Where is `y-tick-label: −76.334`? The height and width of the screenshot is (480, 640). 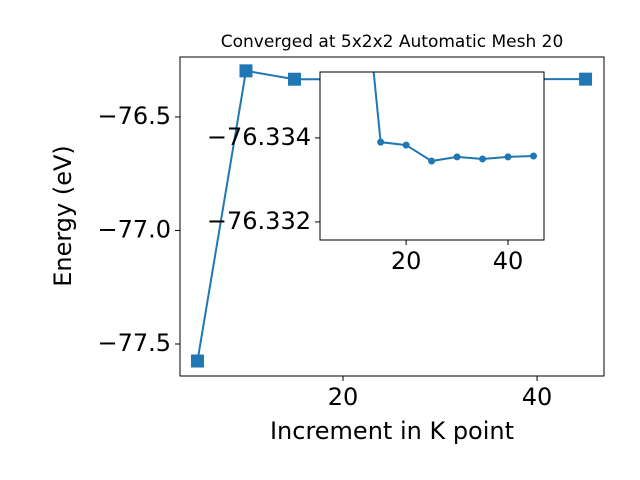 y-tick-label: −76.334 is located at coordinates (259, 137).